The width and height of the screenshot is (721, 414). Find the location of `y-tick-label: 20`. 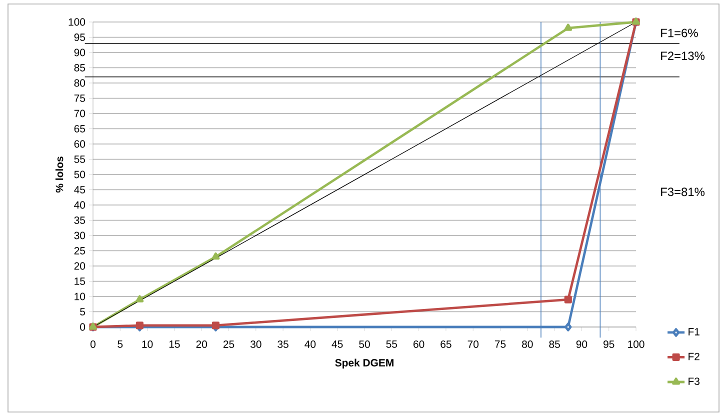

y-tick-label: 20 is located at coordinates (80, 266).